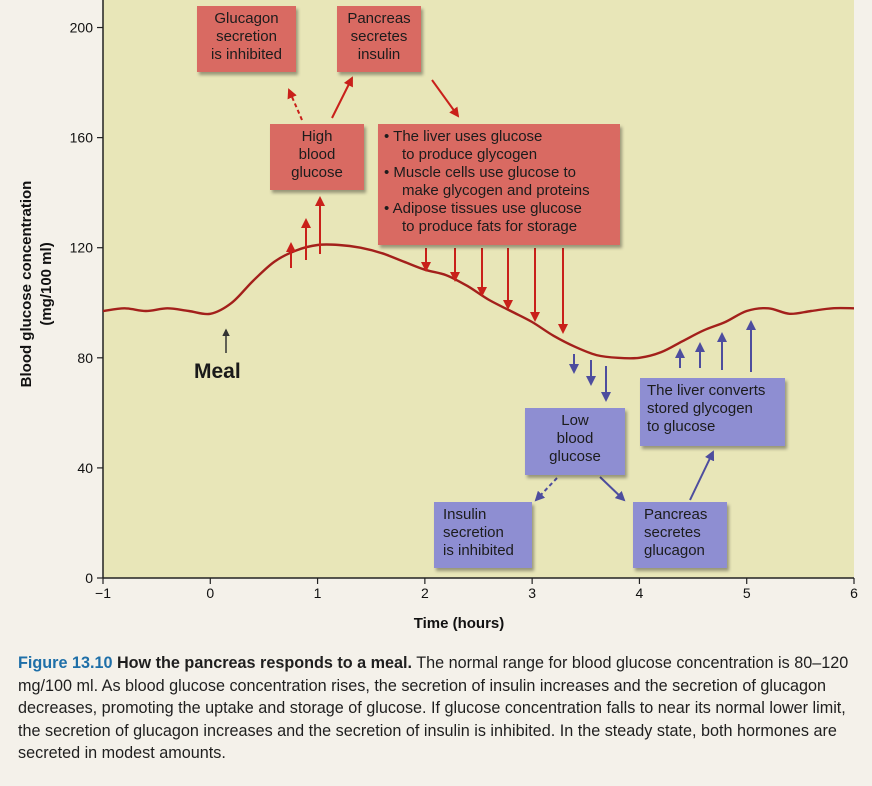  I want to click on figure-title: How the pancreas responds to a meal., so click(264, 663).